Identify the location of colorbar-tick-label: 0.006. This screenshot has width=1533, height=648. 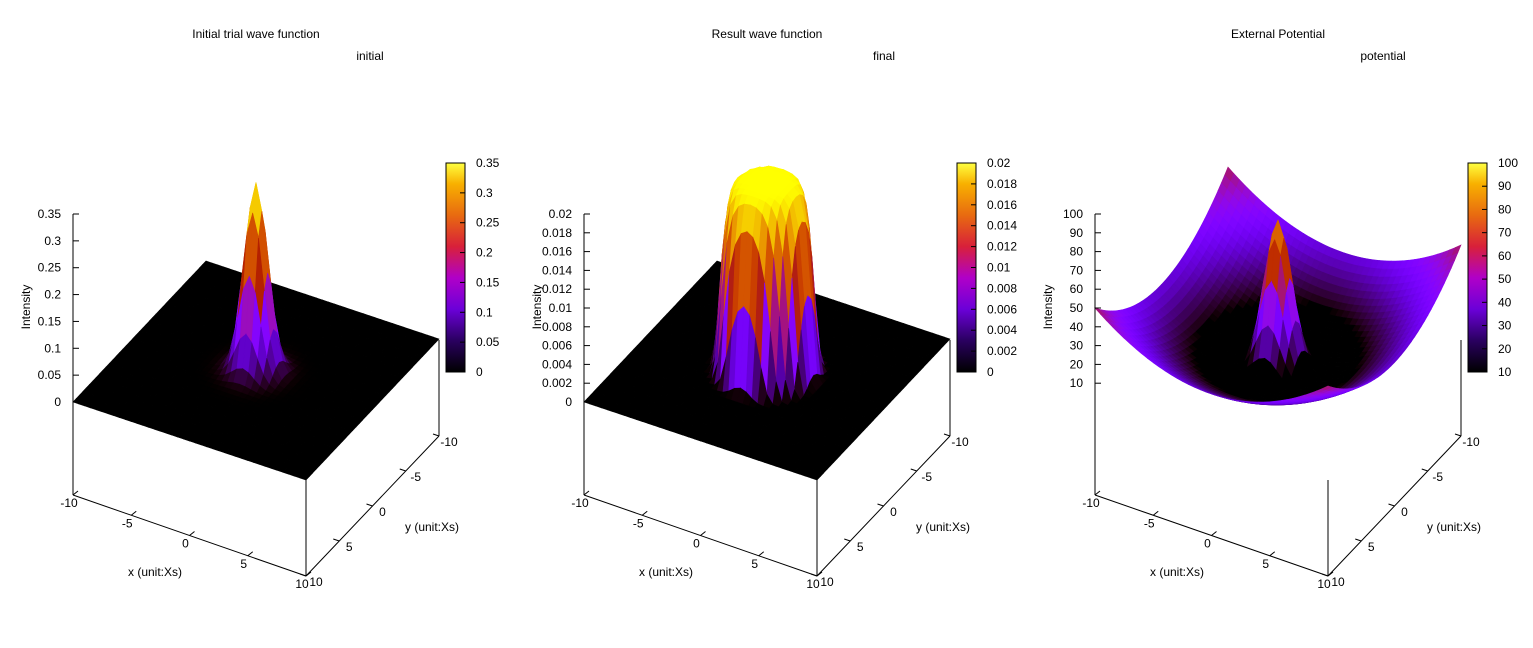
(1002, 309).